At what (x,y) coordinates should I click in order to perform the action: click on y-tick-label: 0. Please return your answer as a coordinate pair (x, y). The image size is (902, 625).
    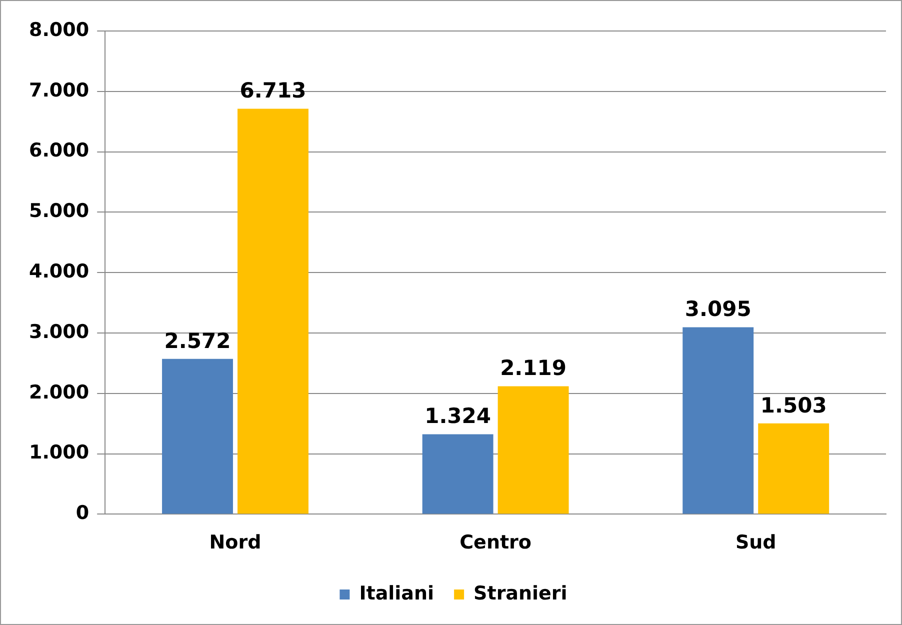
    Looking at the image, I should click on (83, 513).